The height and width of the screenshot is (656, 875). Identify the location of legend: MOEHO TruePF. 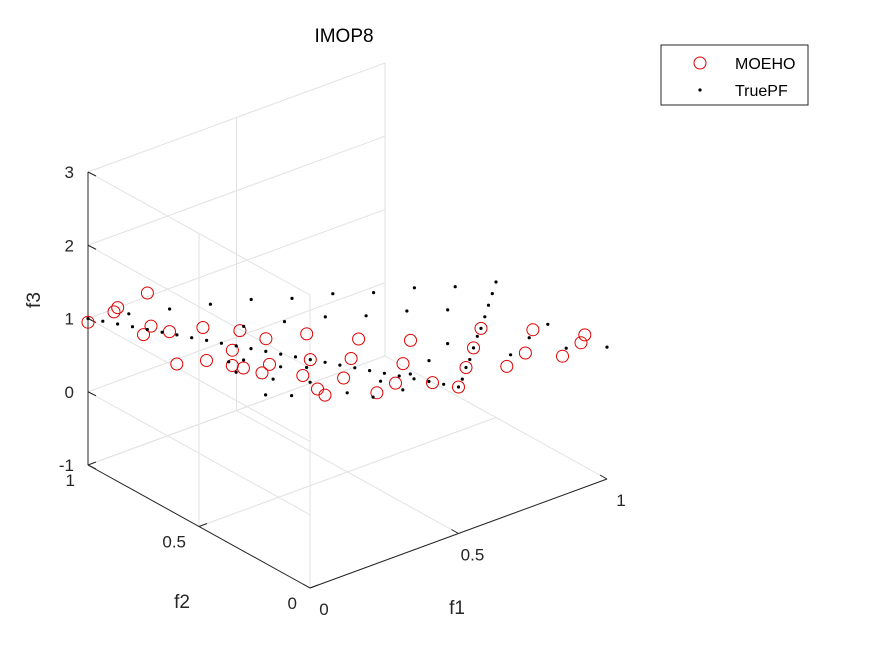
(734, 75).